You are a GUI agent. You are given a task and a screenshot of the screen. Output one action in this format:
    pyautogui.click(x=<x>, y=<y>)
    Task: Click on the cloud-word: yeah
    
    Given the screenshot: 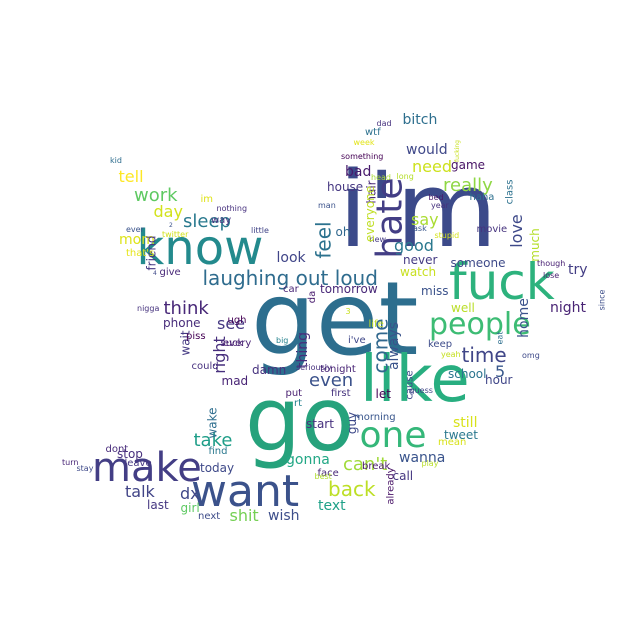 What is the action you would take?
    pyautogui.click(x=451, y=354)
    